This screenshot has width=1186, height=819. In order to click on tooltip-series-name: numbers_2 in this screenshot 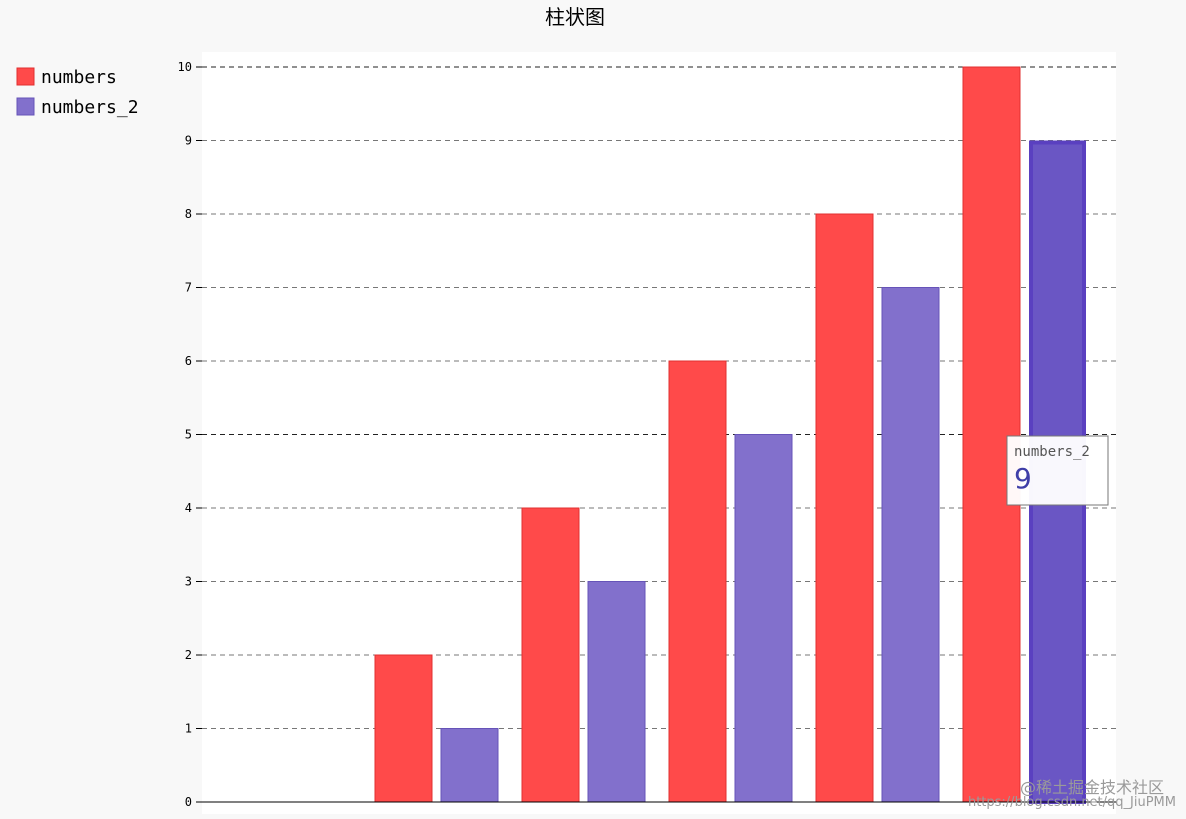, I will do `click(1052, 452)`.